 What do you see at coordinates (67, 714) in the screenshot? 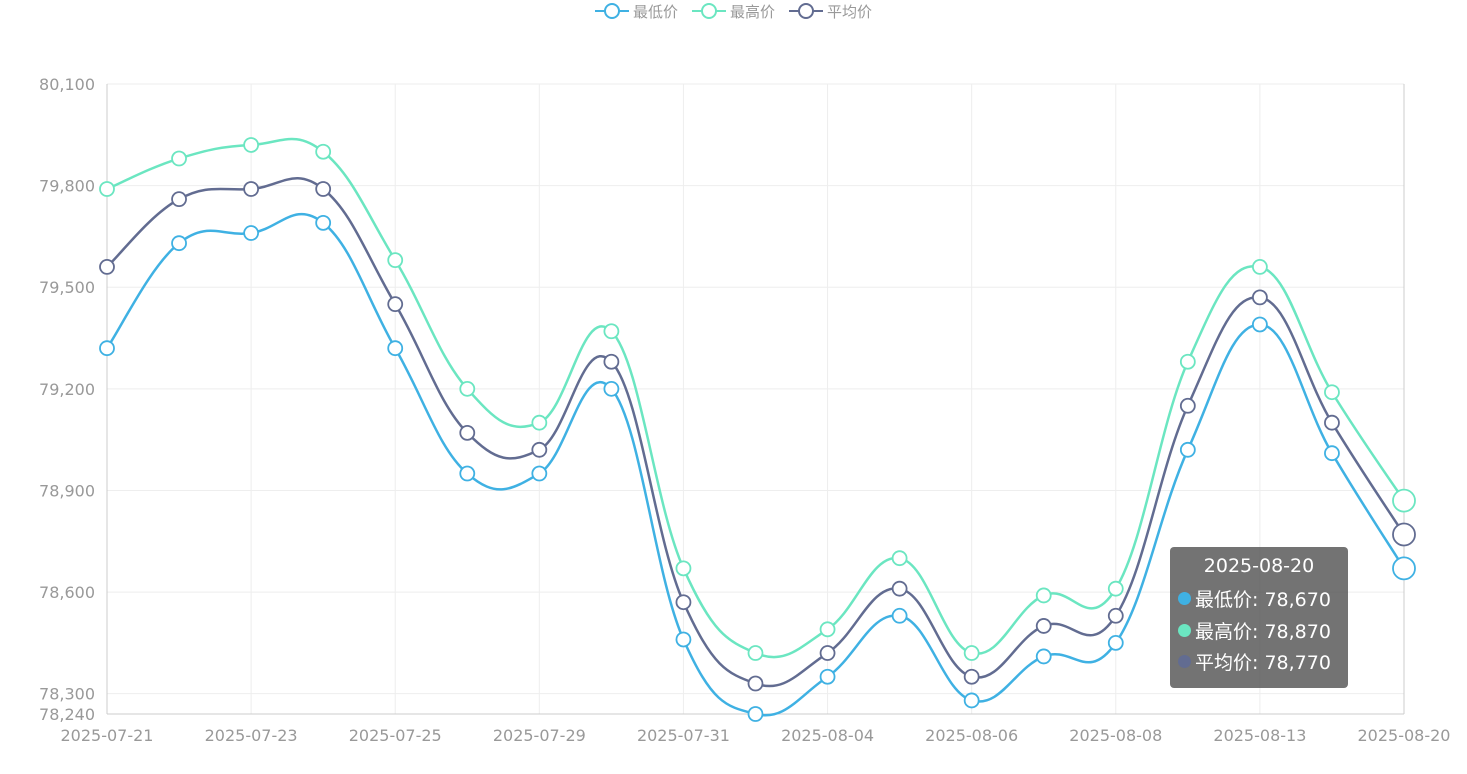
I see `y-tick-label: 78,240` at bounding box center [67, 714].